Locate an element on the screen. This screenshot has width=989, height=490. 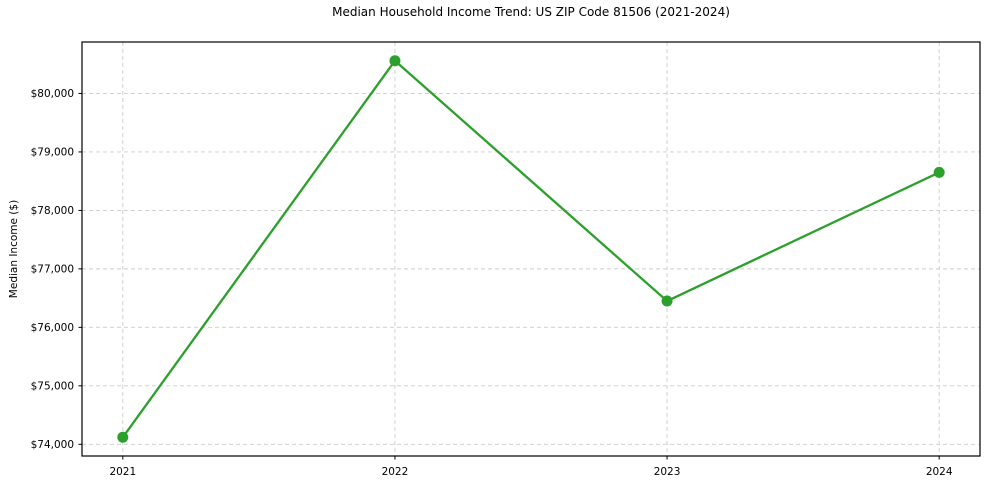
y-tick-label: $78,000 is located at coordinates (52, 211).